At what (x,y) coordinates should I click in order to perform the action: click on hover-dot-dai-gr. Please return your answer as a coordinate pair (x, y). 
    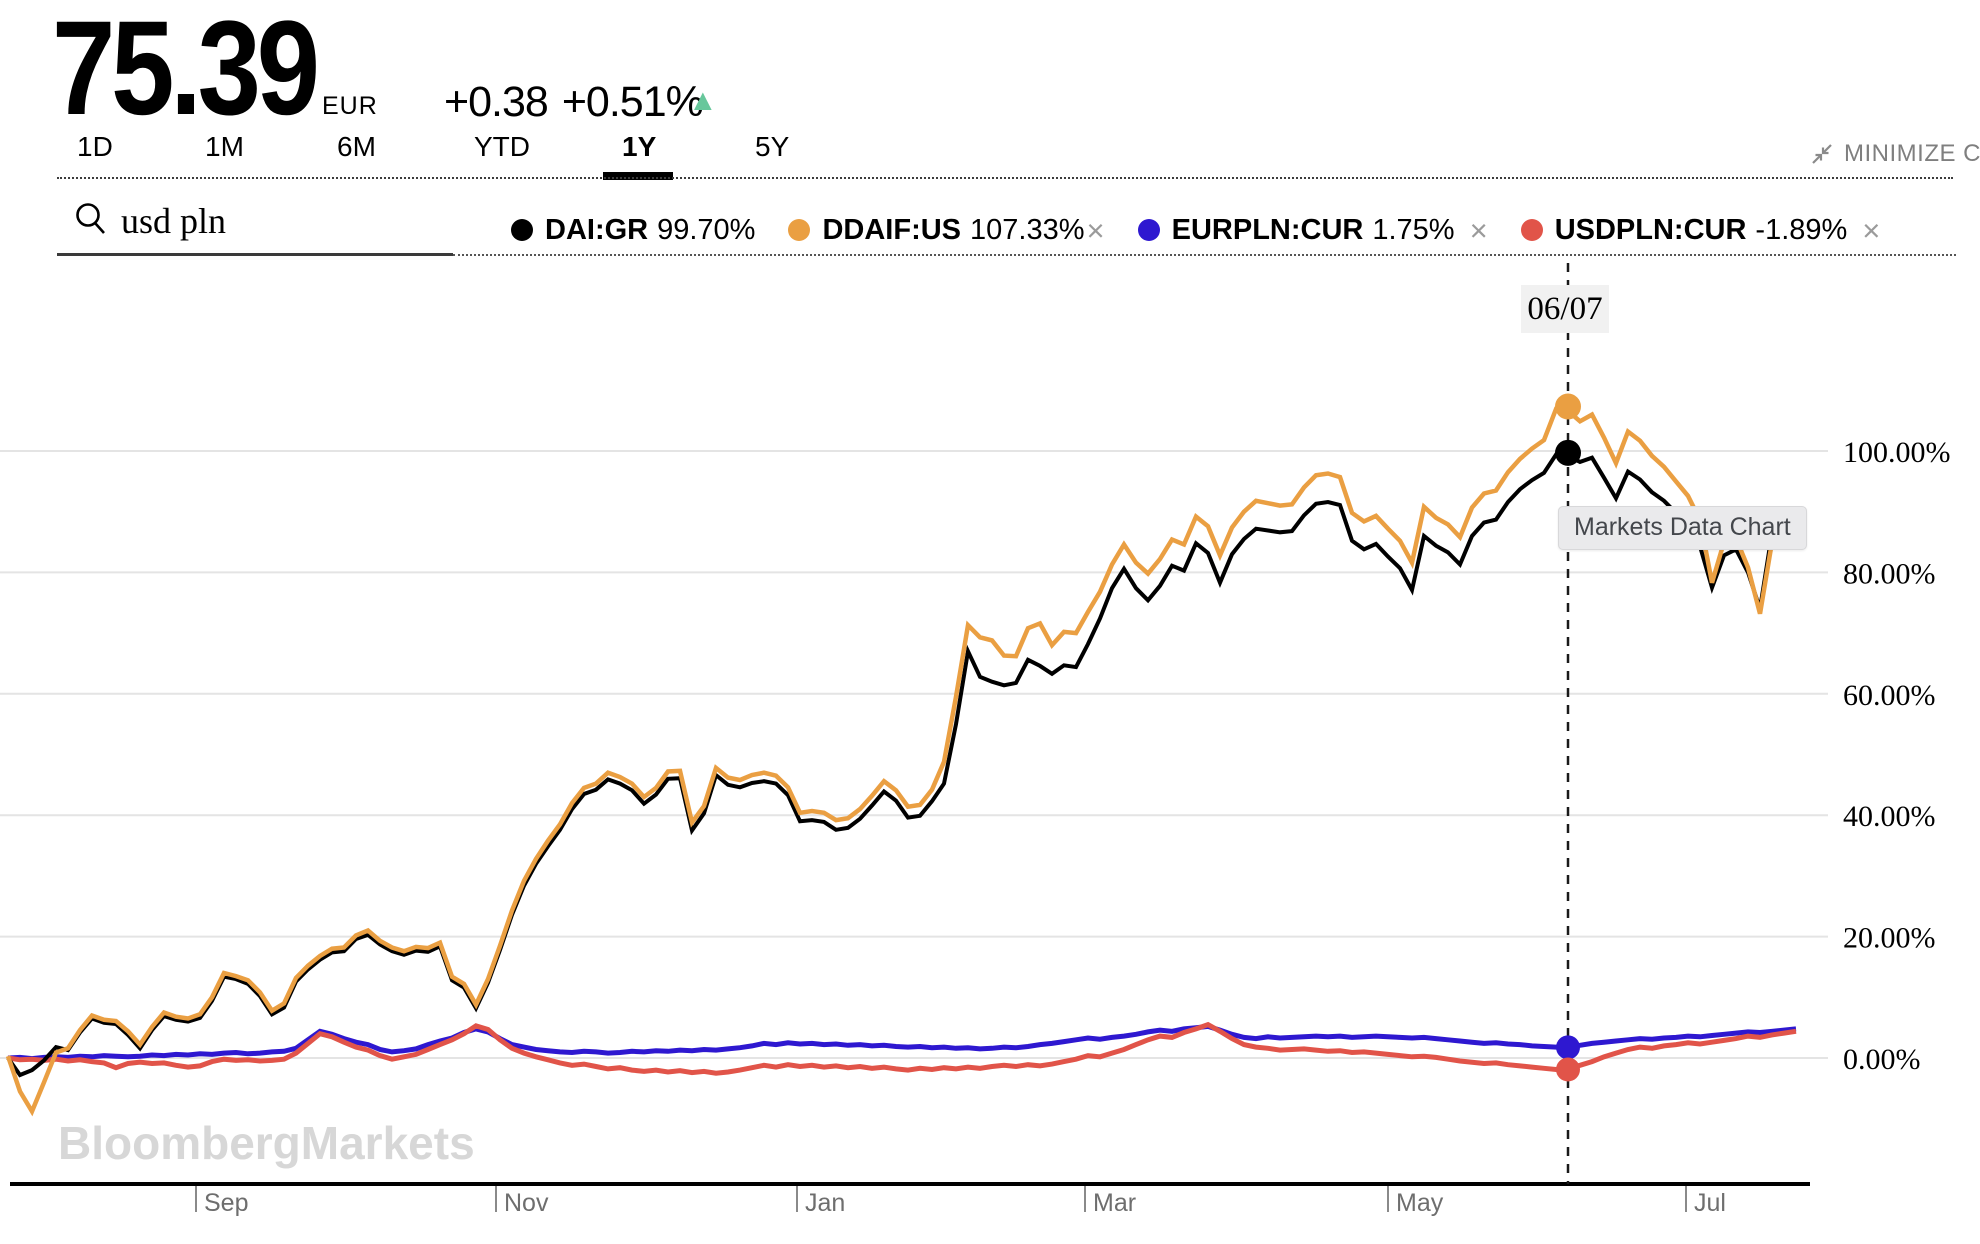
    Looking at the image, I should click on (1568, 452).